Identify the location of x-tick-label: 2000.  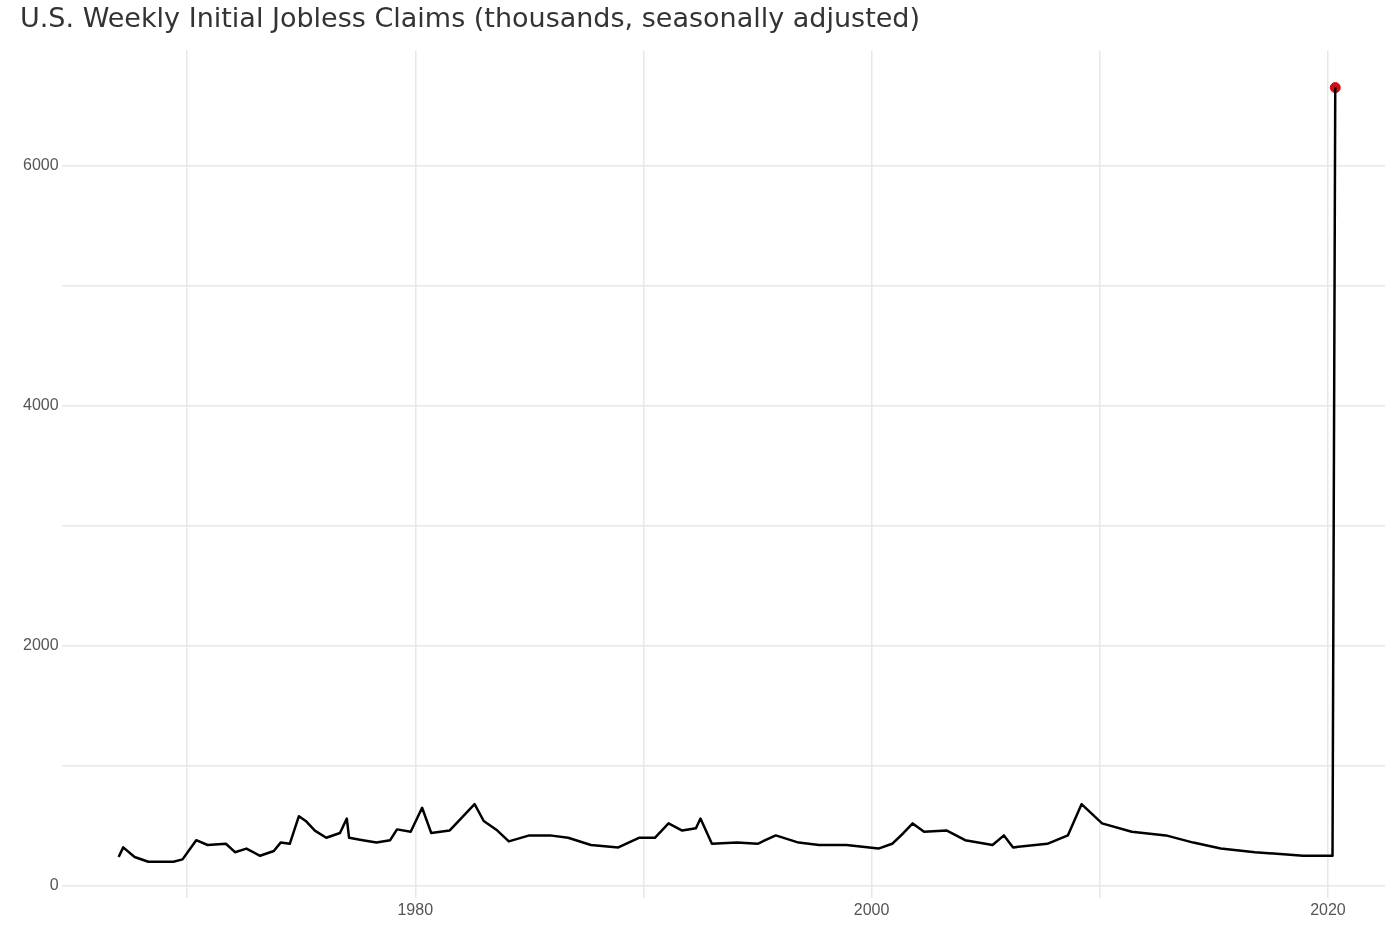
(871, 909).